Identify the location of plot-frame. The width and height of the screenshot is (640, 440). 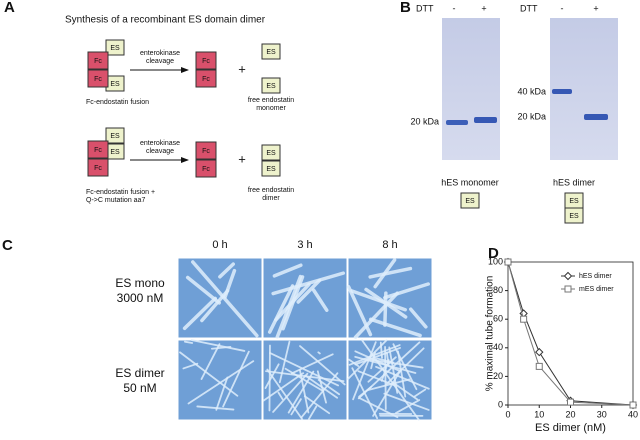
(570, 333).